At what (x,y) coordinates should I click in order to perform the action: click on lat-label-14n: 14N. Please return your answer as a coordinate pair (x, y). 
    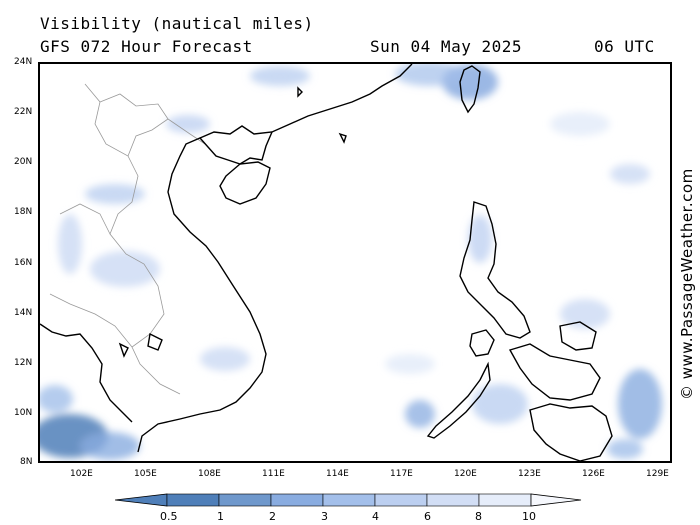
    Looking at the image, I should click on (23, 313).